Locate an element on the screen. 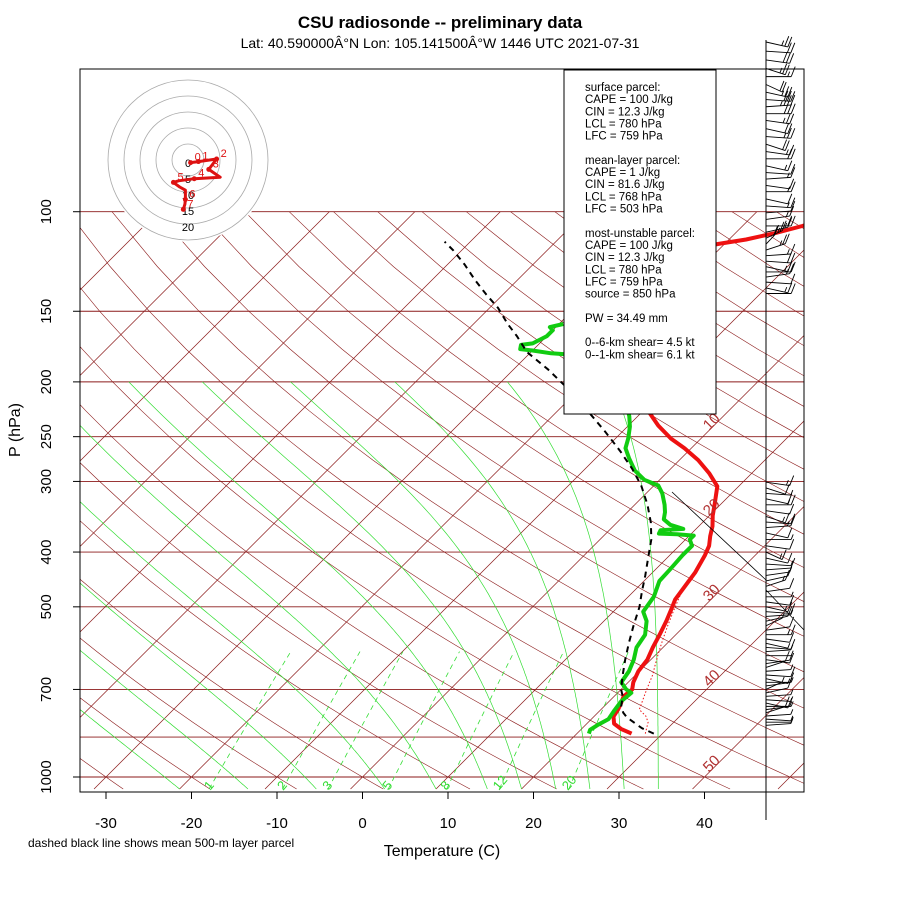 This screenshot has height=900, width=900. hodograph-ring-label: 20 is located at coordinates (188, 228).